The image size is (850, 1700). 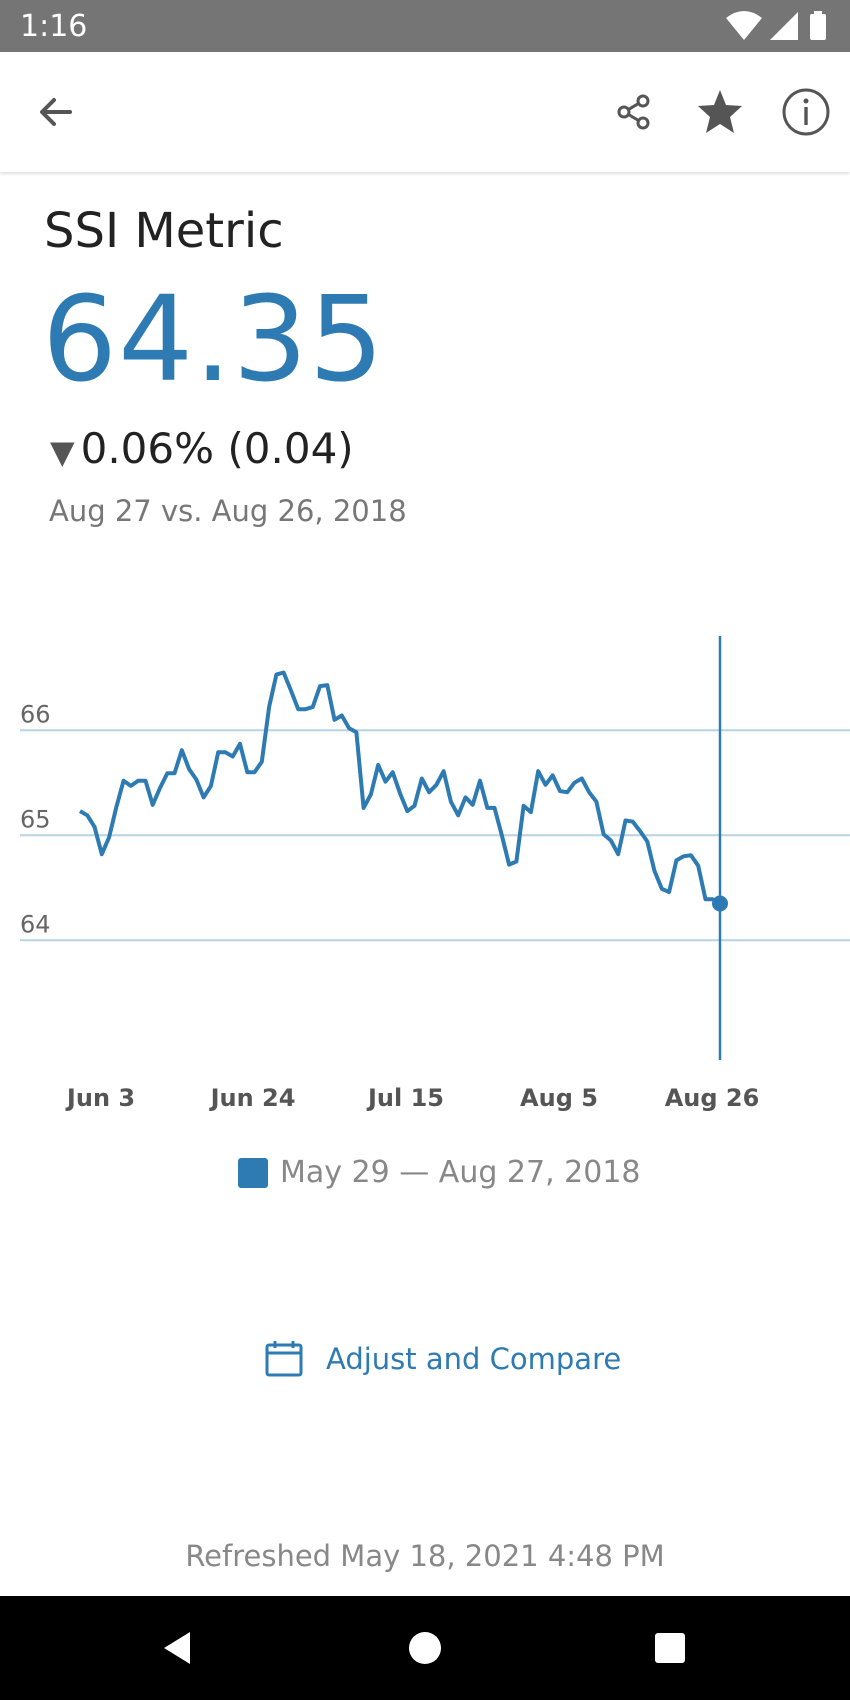 I want to click on top-app-bar, so click(x=425, y=112).